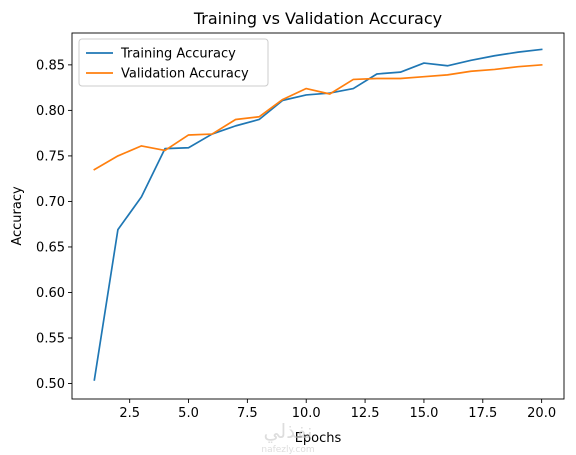 This screenshot has width=576, height=455. Describe the element at coordinates (318, 438) in the screenshot. I see `x-axis-title: Epochs` at that location.